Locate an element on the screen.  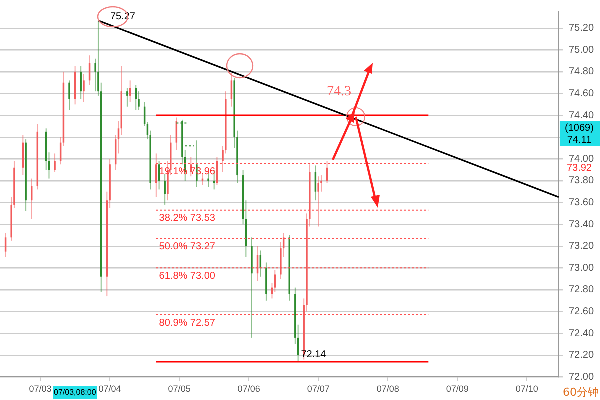
text: (1069) is located at coordinates (579, 128).